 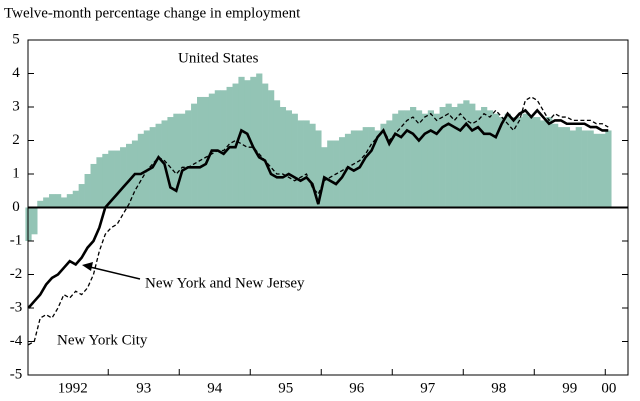 I want to click on y-tick-label: -2, so click(x=16, y=274).